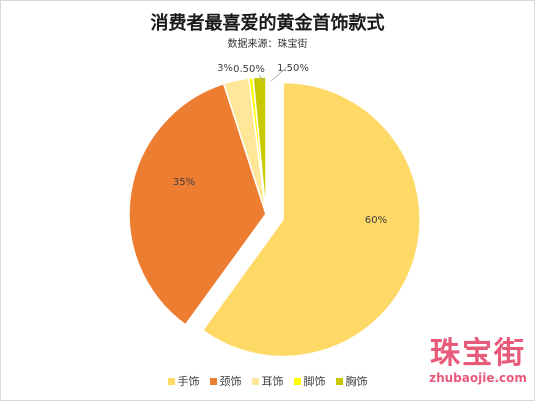  What do you see at coordinates (225, 68) in the screenshot?
I see `slice-label-ear: 3%` at bounding box center [225, 68].